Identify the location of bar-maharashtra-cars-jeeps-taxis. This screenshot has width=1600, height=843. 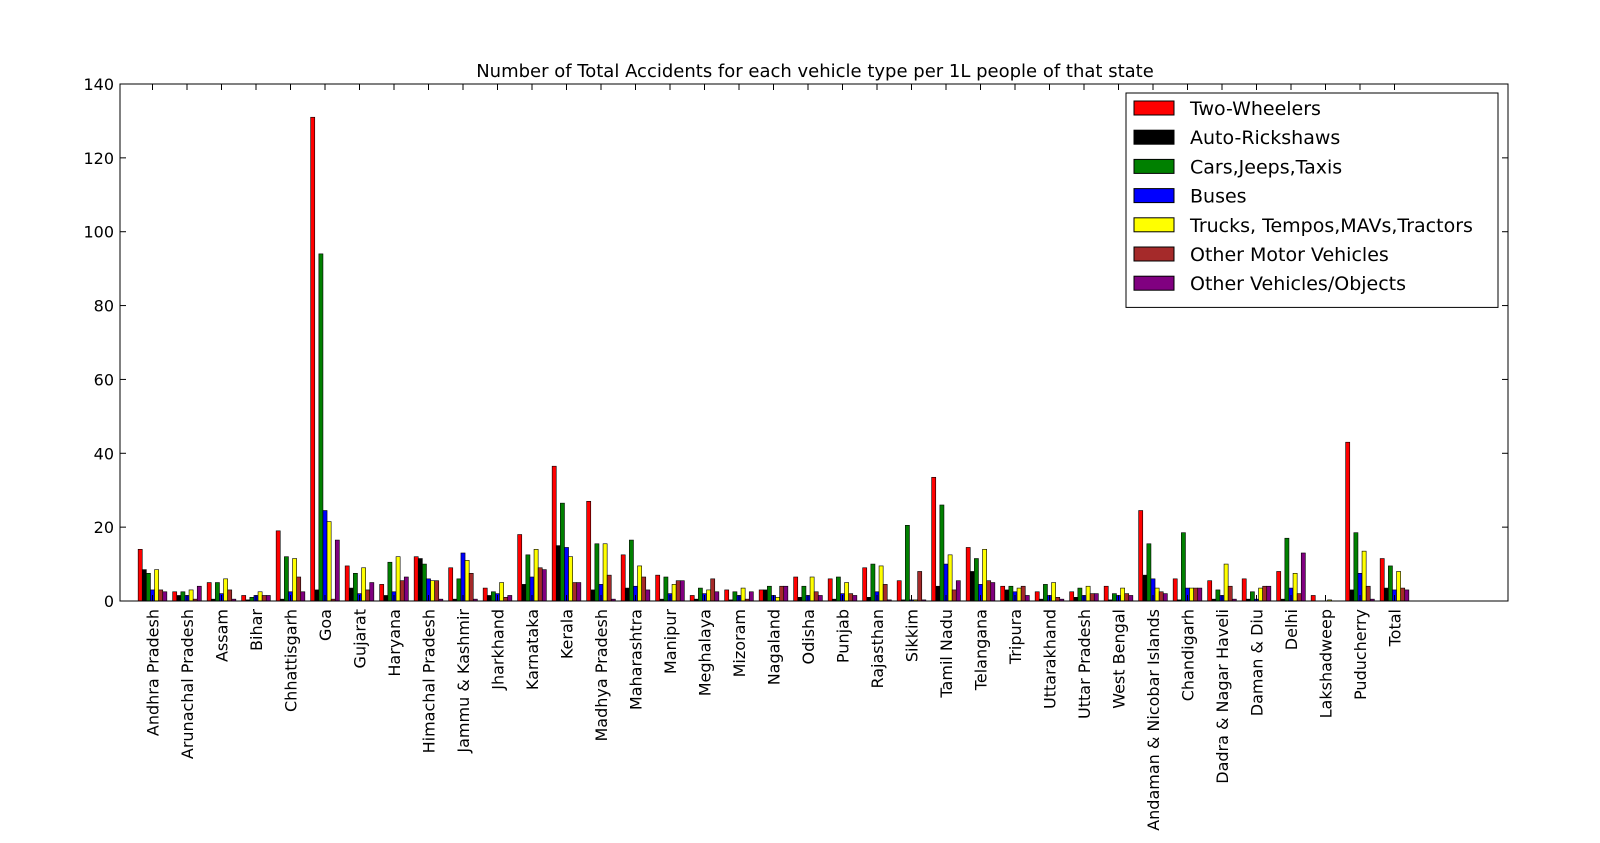
(631, 570).